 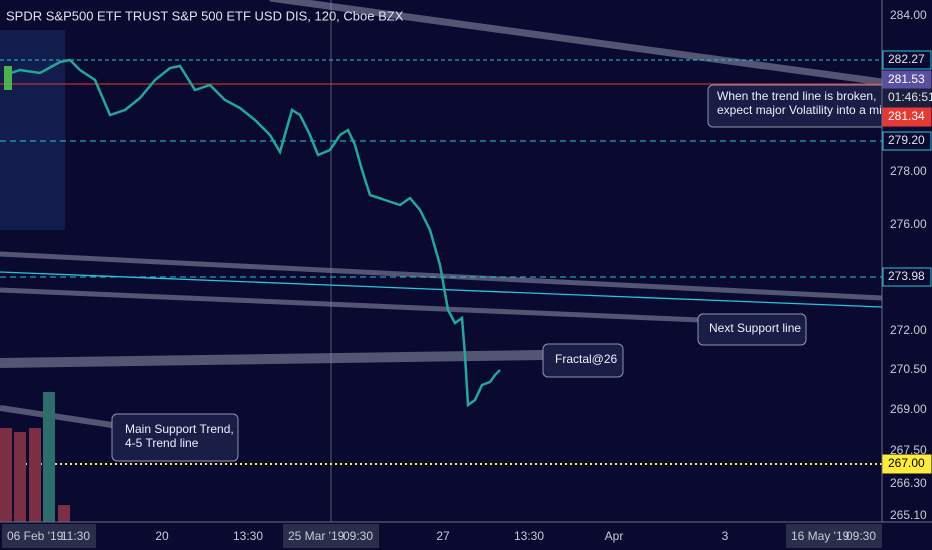 What do you see at coordinates (316, 536) in the screenshot?
I see `time-date: 25 Mar '19` at bounding box center [316, 536].